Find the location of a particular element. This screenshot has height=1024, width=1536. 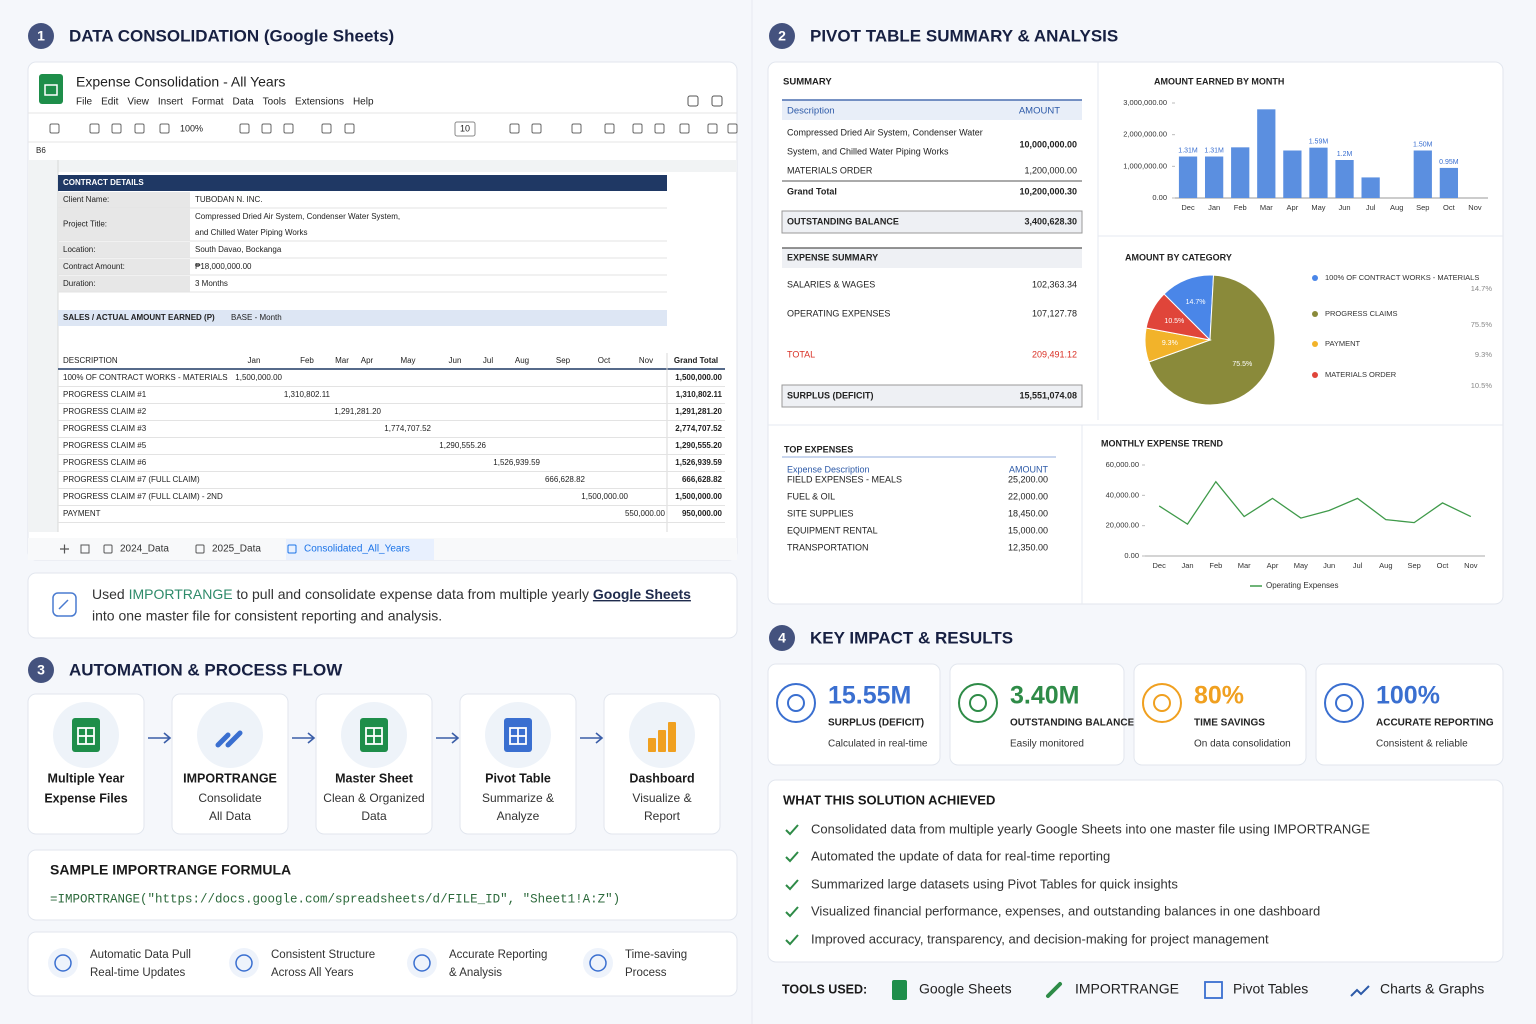

feature-text: Consistent Structure is located at coordinates (323, 955).